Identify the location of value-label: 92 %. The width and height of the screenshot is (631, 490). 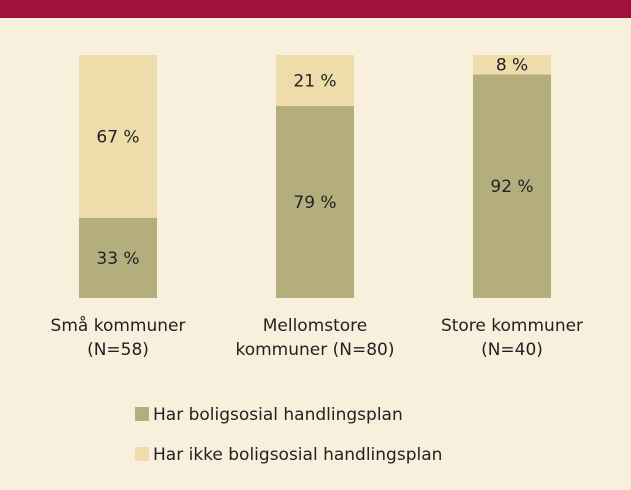
(511, 187).